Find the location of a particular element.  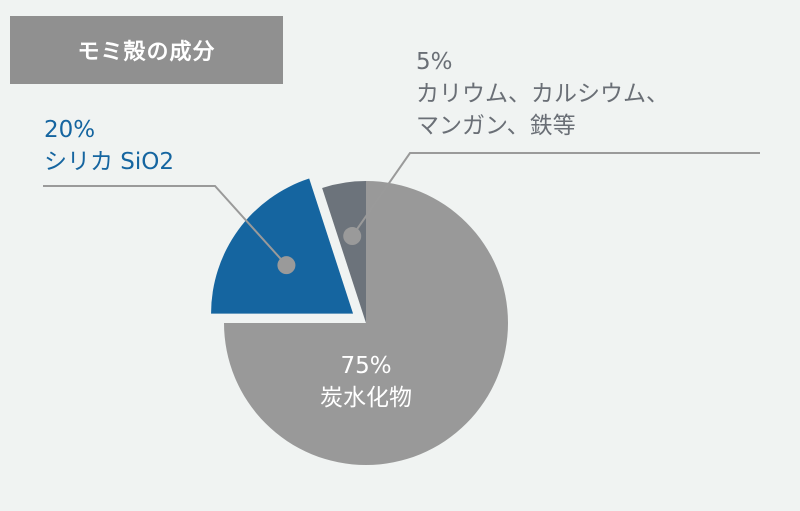

label-carbohydrate: 75% 炭水化物 is located at coordinates (366, 382).